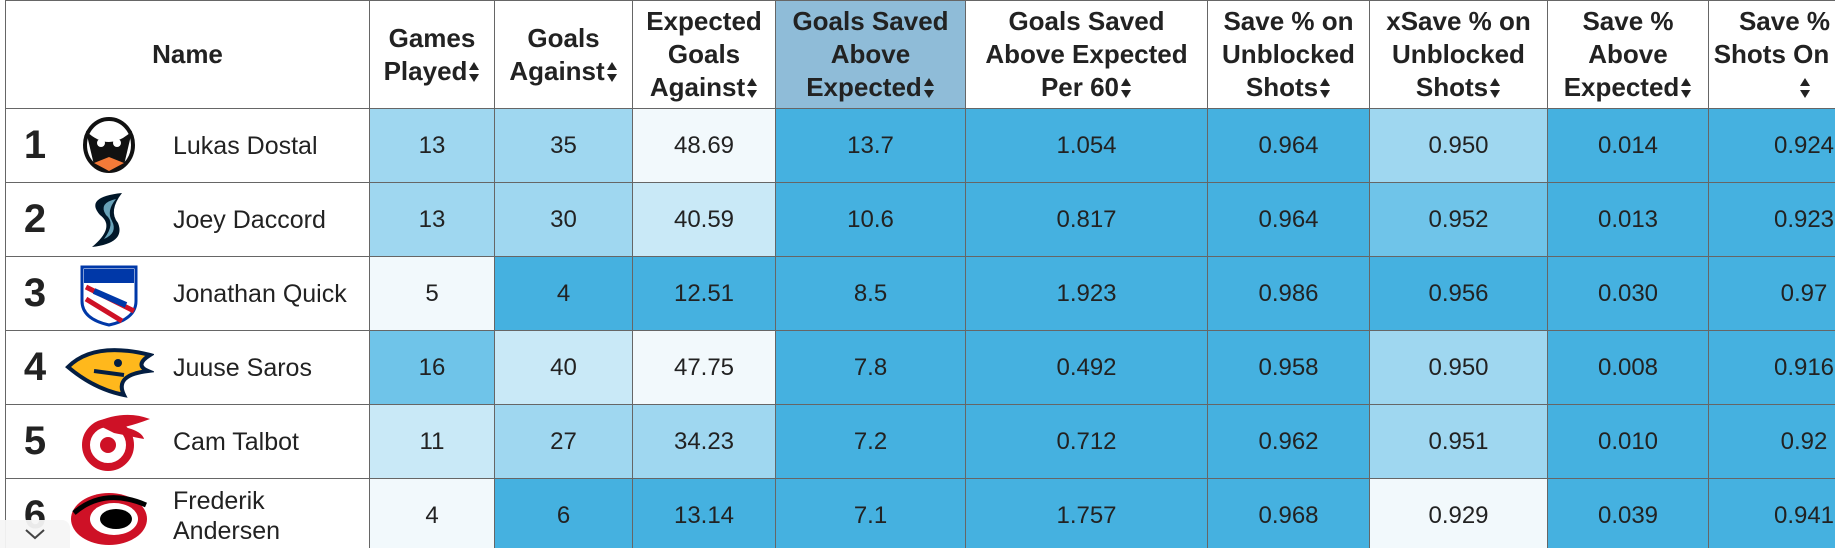  I want to click on column-header: Save % Above Expected, so click(1628, 54).